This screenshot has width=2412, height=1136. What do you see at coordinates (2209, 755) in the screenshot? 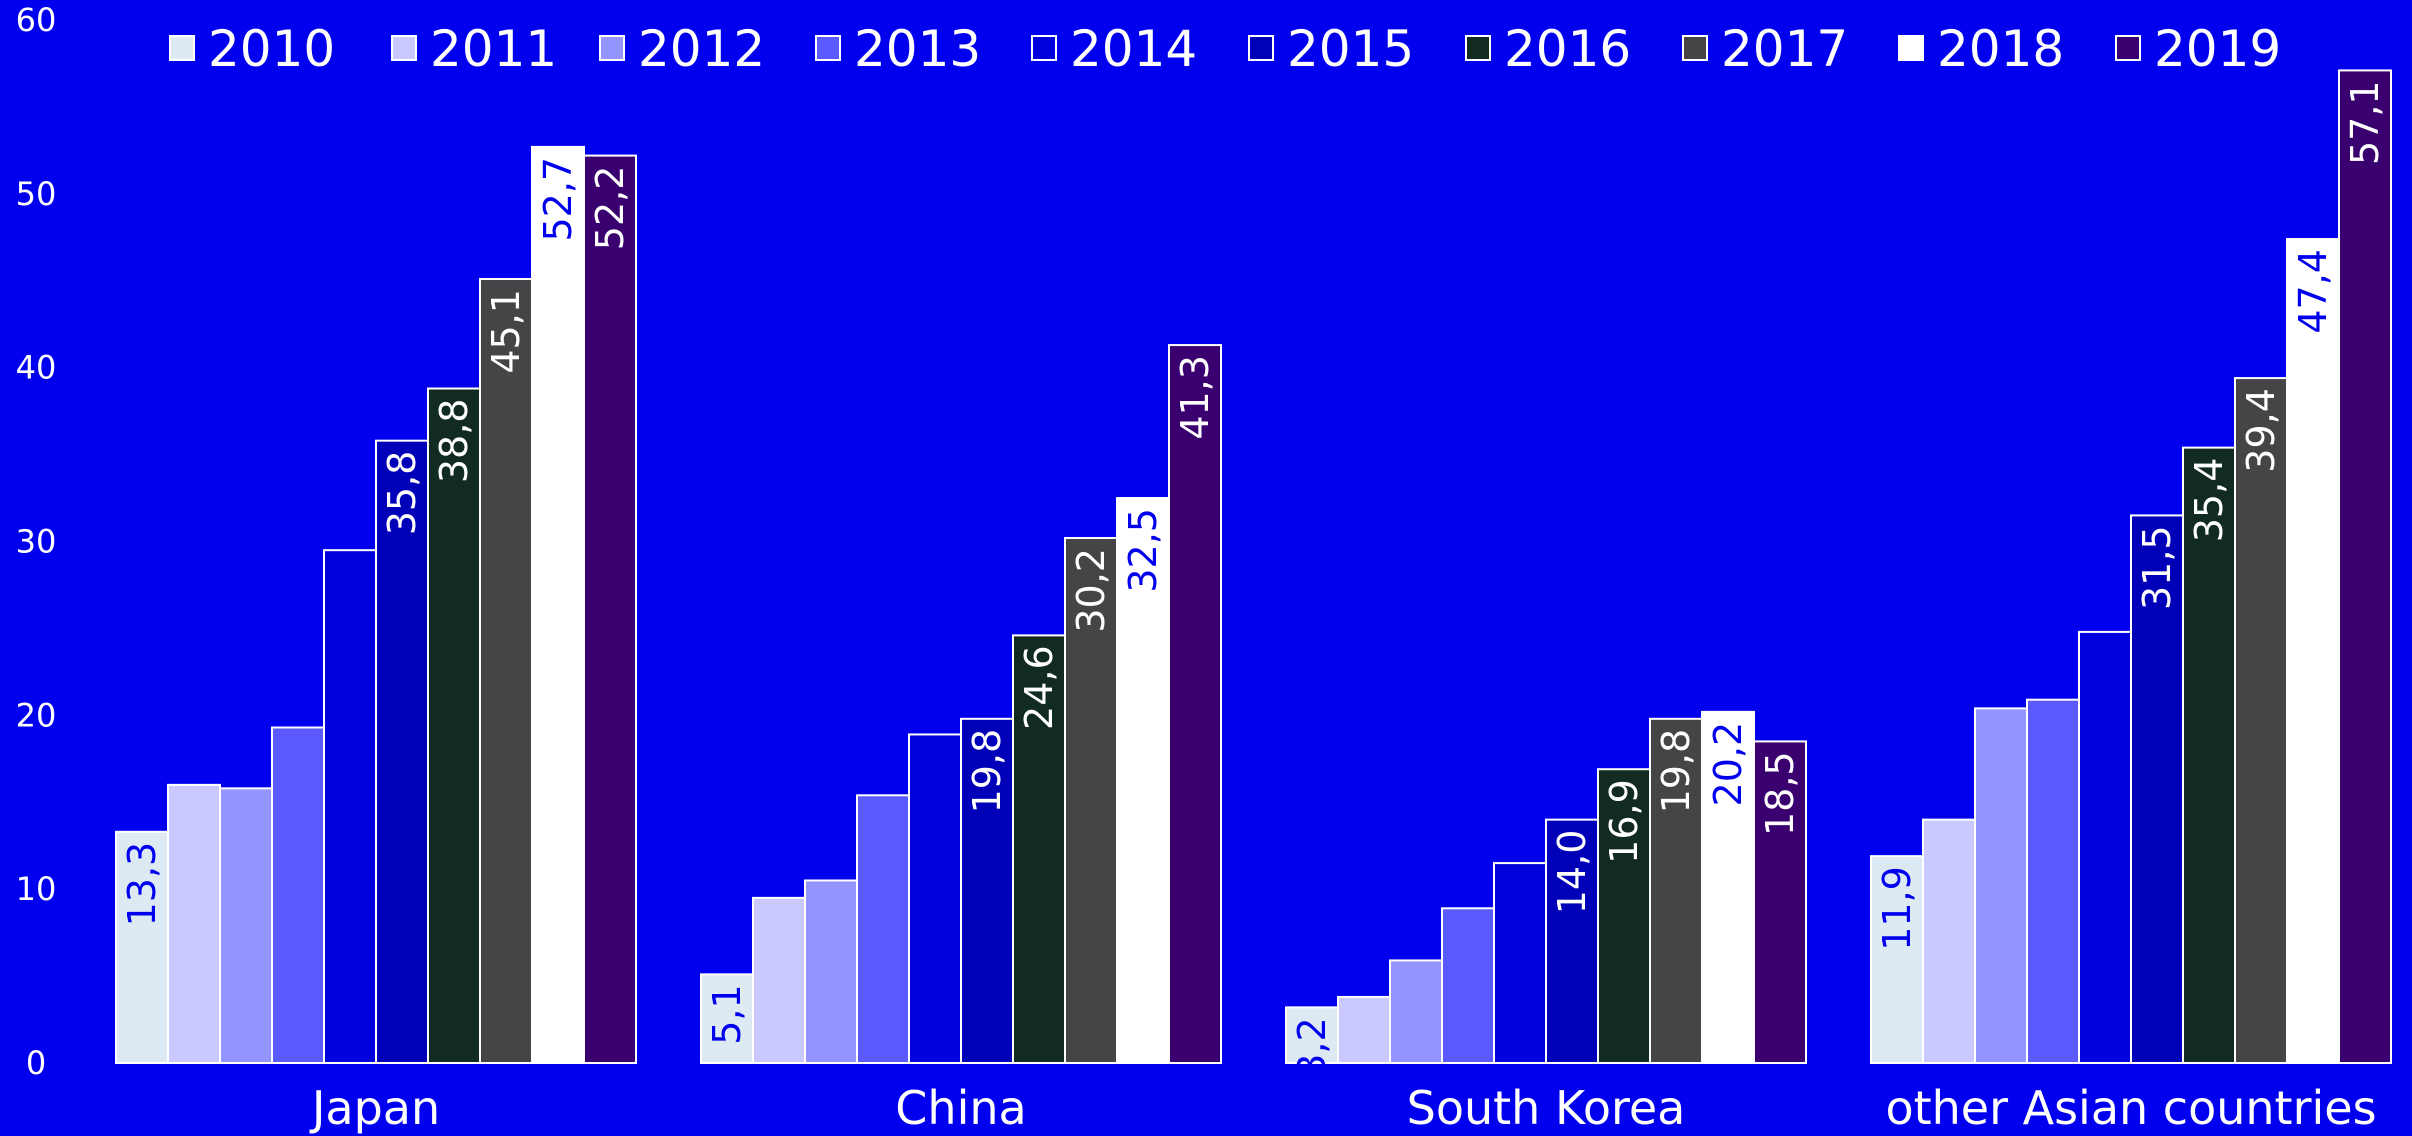
I see `bar-2016-other-asian-countries` at bounding box center [2209, 755].